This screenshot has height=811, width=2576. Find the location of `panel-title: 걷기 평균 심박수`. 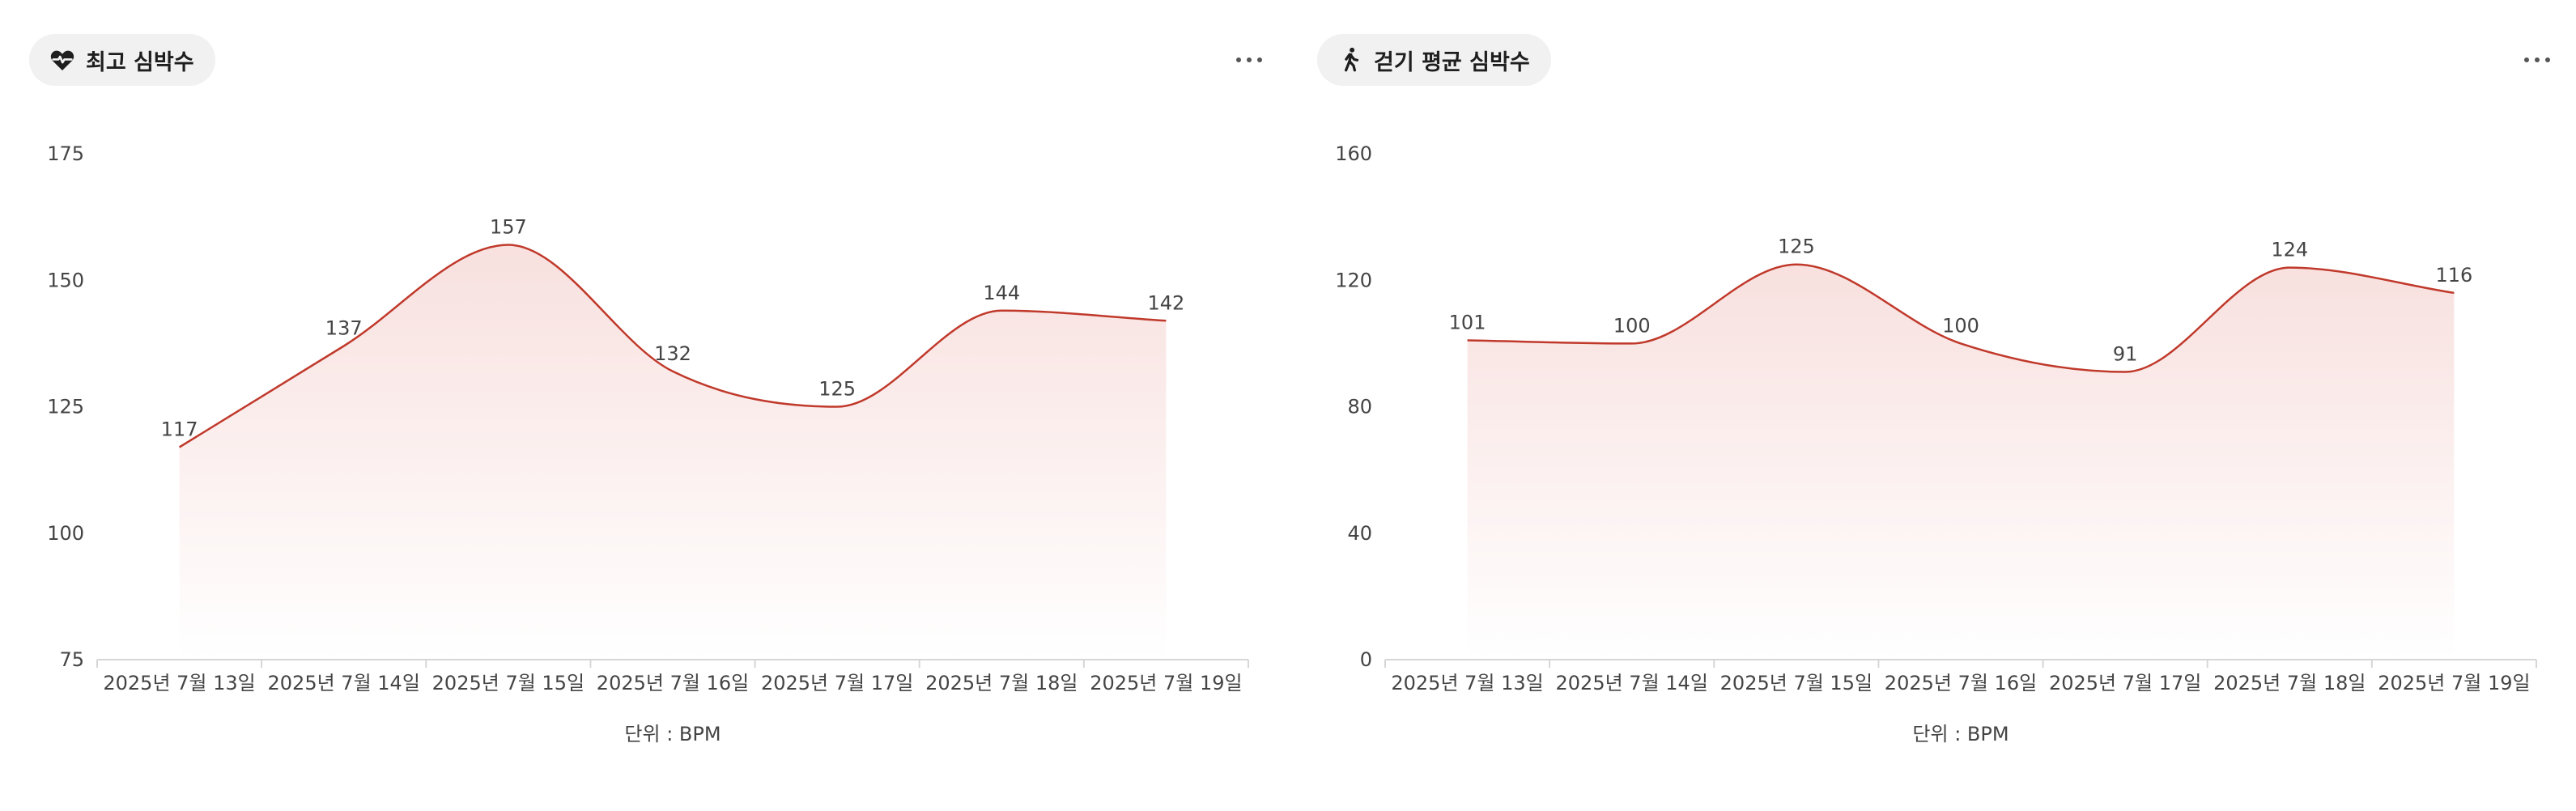

panel-title: 걷기 평균 심박수 is located at coordinates (1452, 62).